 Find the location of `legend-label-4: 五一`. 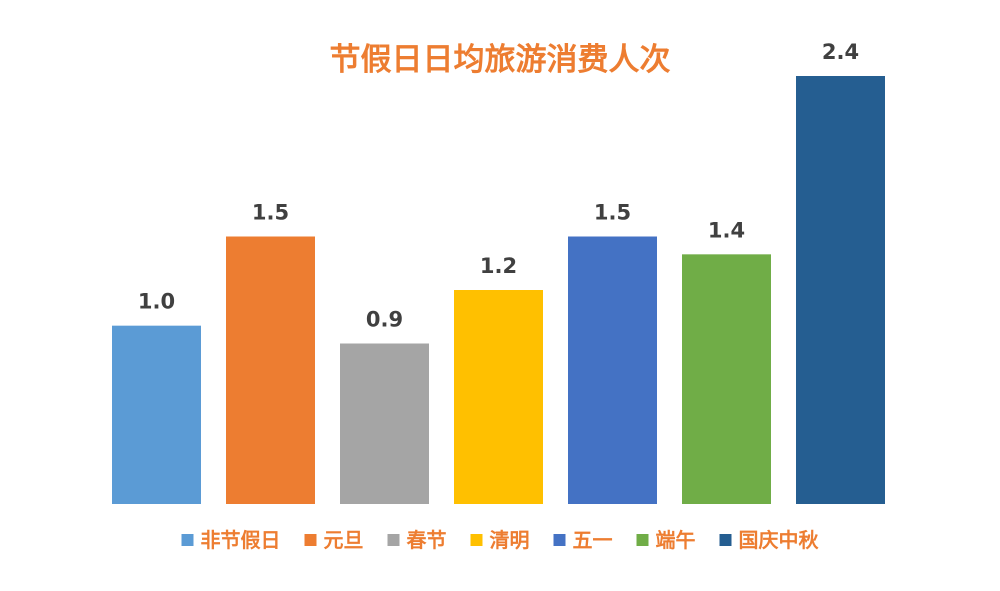

legend-label-4: 五一 is located at coordinates (593, 540).